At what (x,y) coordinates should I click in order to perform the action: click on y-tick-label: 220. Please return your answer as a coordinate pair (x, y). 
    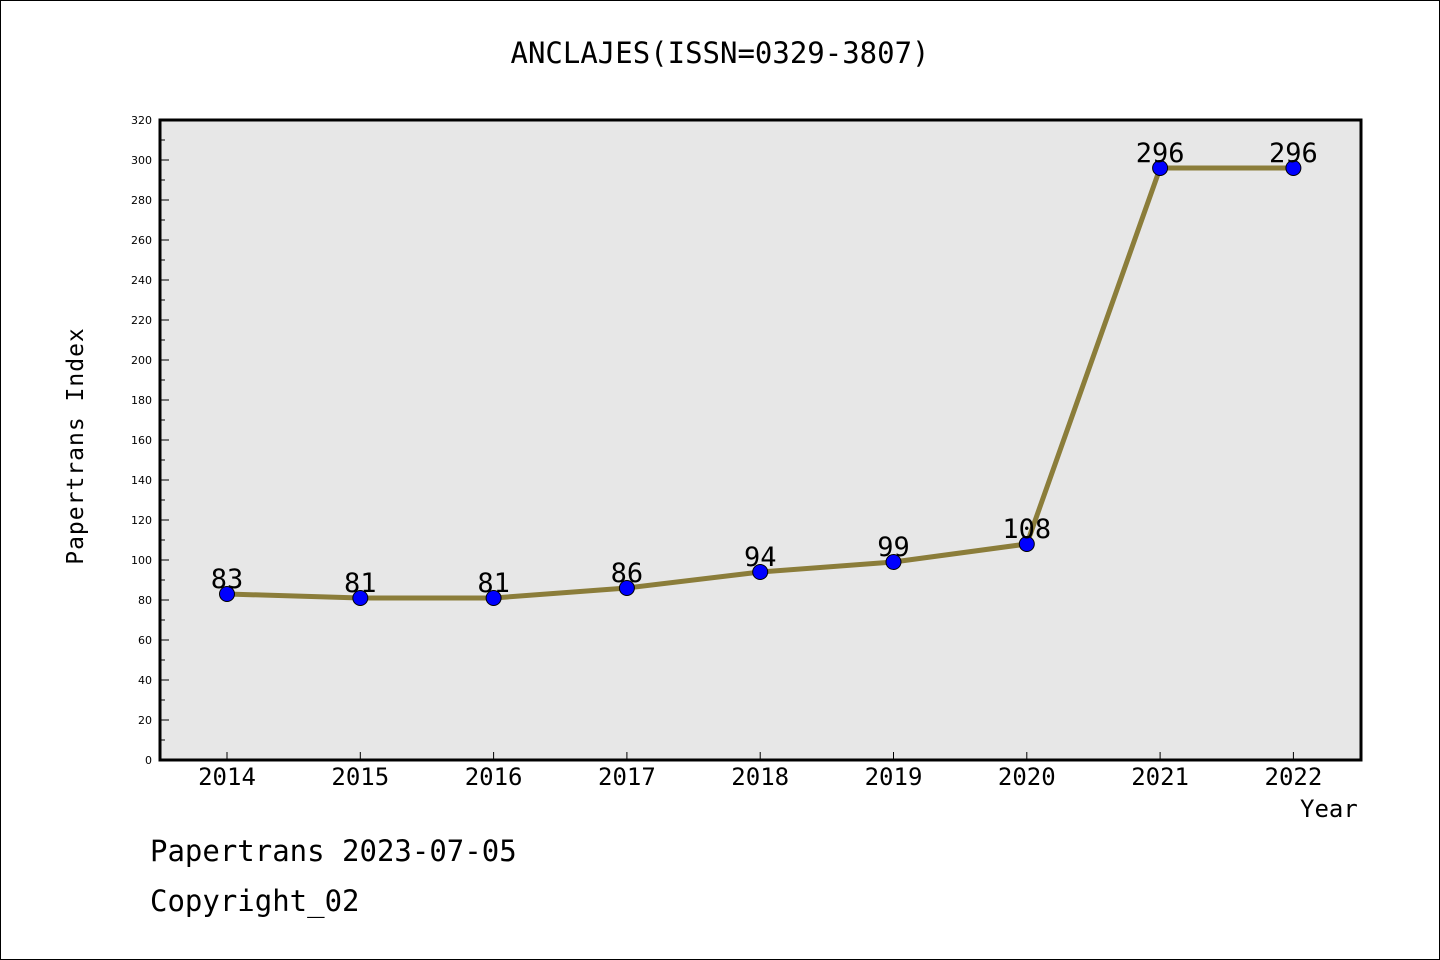
    Looking at the image, I should click on (141, 320).